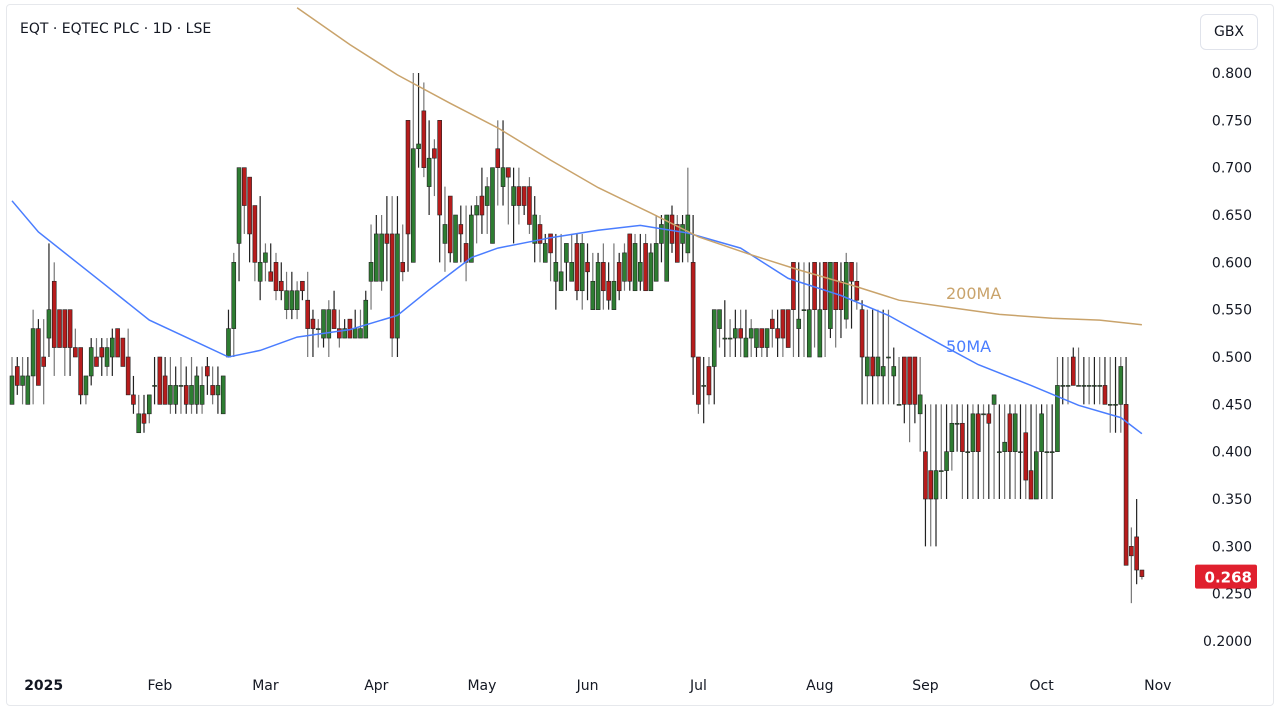 The image size is (1279, 712). I want to click on x-tick-label: May, so click(481, 686).